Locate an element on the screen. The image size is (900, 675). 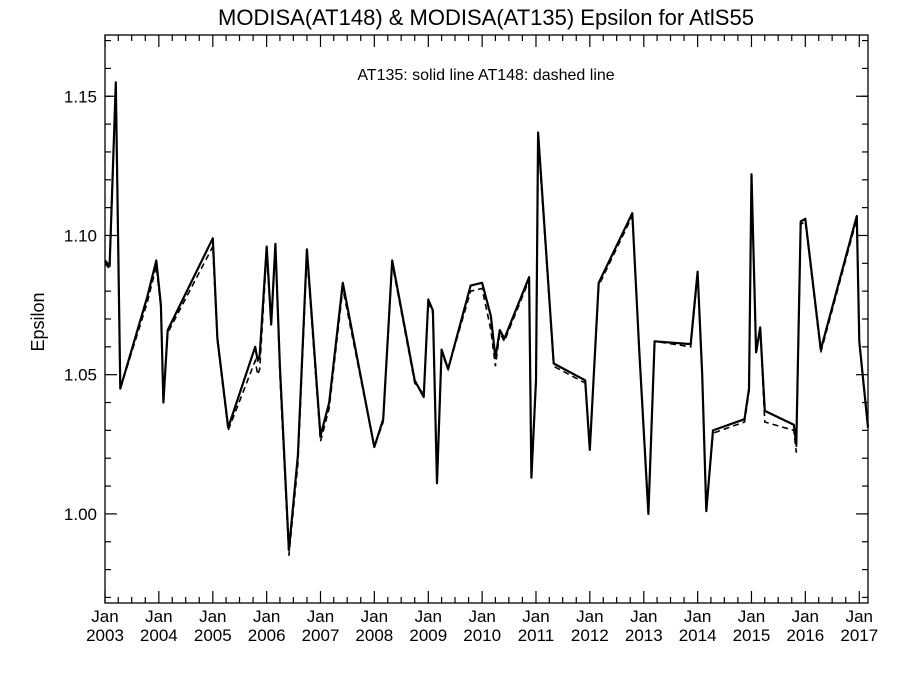
x-tick-year: 2005 is located at coordinates (213, 635).